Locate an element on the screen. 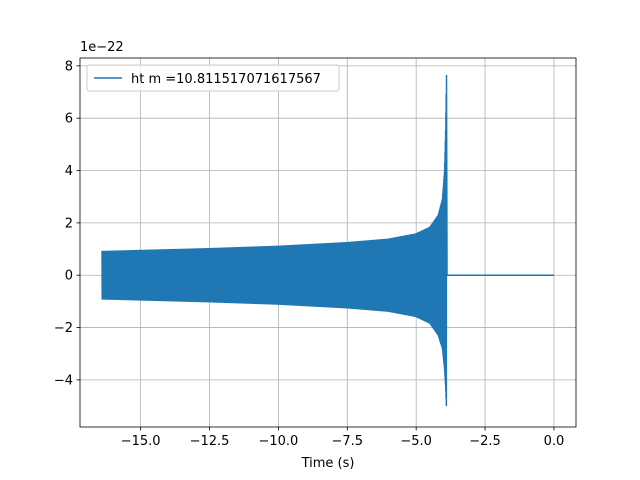 Image resolution: width=640 pixels, height=480 pixels. legend: ht m =10.811517071617567 is located at coordinates (213, 78).